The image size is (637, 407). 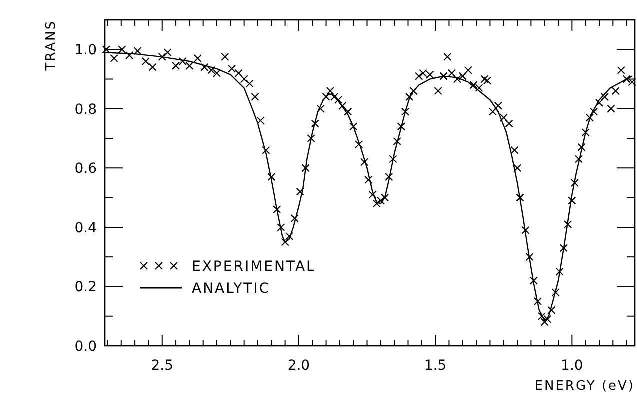 What do you see at coordinates (85, 288) in the screenshot?
I see `y-tick-label: 0.2` at bounding box center [85, 288].